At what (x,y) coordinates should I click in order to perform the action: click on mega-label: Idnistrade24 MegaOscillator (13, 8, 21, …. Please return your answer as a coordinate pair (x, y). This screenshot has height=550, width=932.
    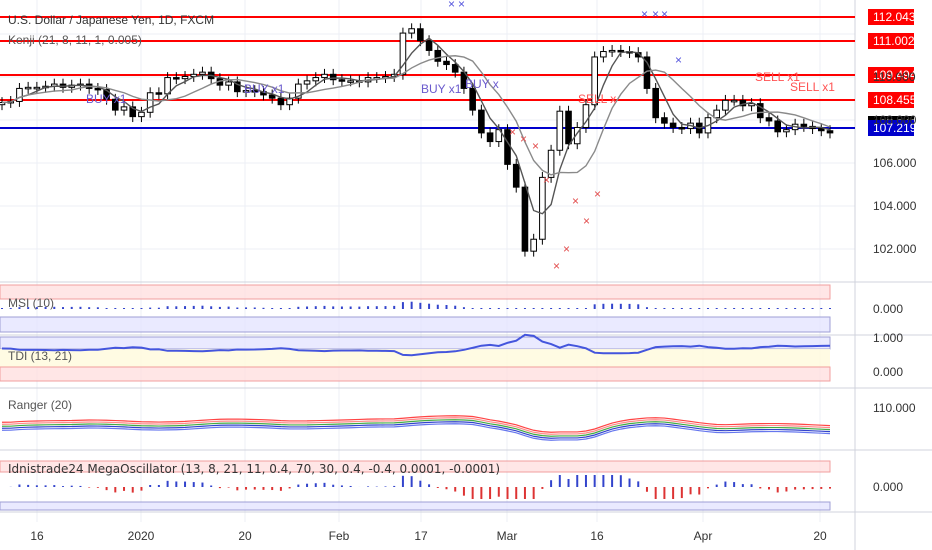
    Looking at the image, I should click on (254, 469).